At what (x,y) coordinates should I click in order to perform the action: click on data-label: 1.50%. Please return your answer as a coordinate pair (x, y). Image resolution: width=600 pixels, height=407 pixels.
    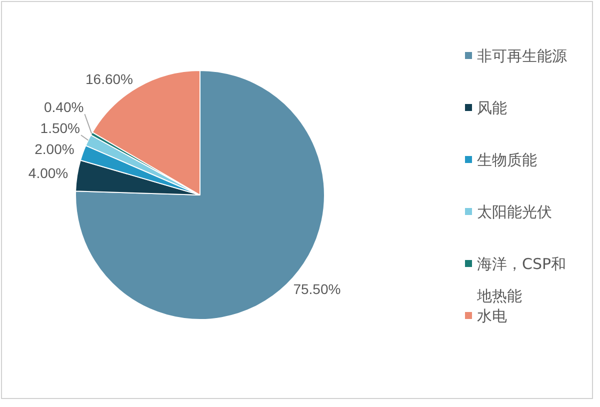
    Looking at the image, I should click on (60, 128).